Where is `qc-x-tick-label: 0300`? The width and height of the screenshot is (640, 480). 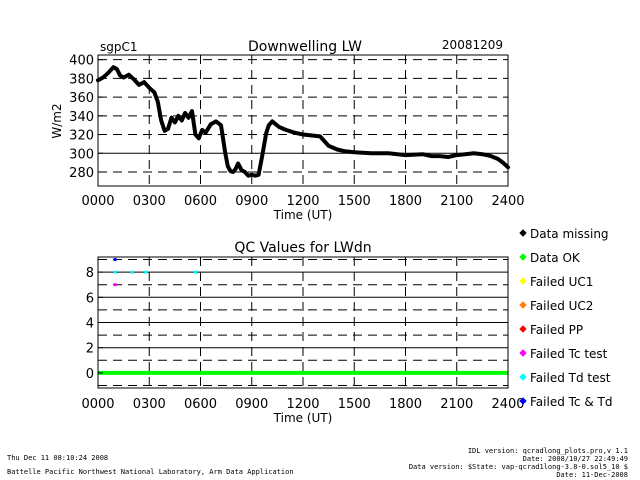
qc-x-tick-label: 0300 is located at coordinates (149, 404).